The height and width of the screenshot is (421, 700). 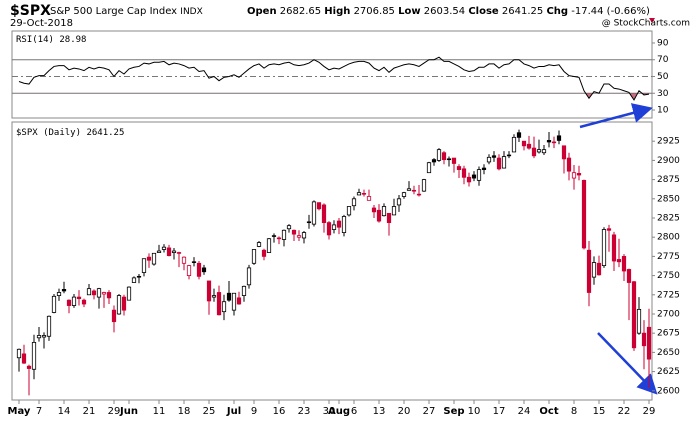 I want to click on y-tick-label: 30, so click(x=663, y=94).